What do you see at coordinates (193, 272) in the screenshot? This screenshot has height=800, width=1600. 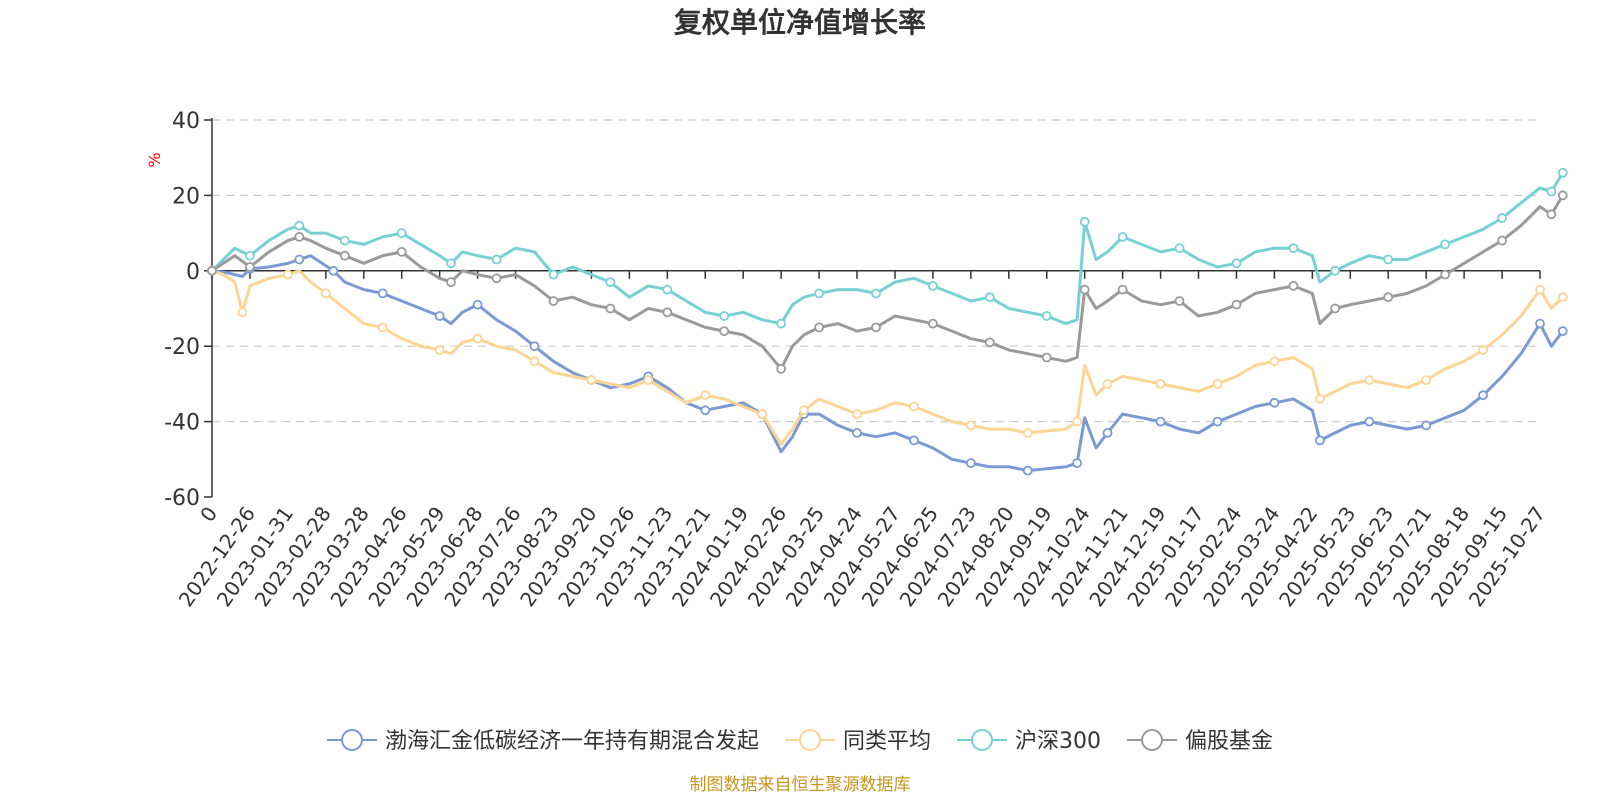 I see `y-tick-label: 0` at bounding box center [193, 272].